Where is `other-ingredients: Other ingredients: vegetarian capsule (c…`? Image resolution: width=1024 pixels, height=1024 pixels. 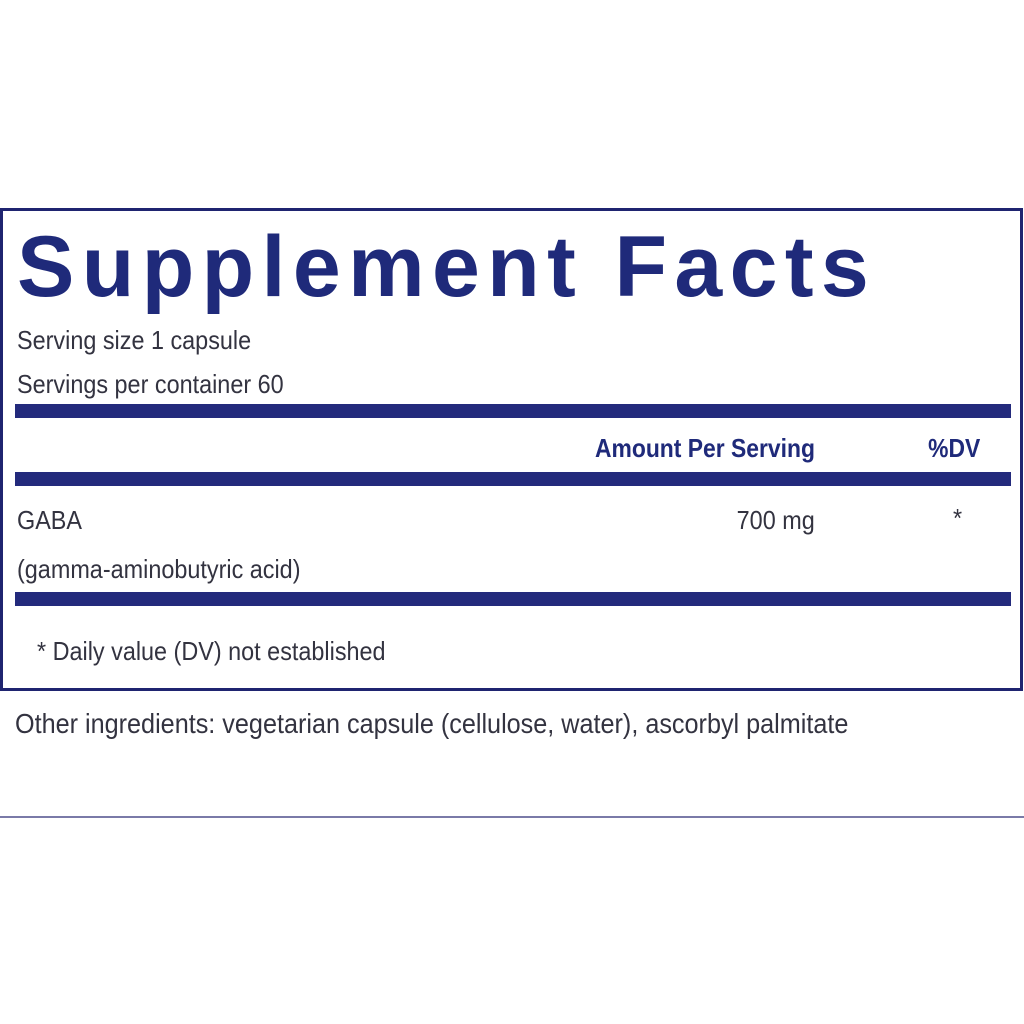 other-ingredients: Other ingredients: vegetarian capsule (c… is located at coordinates (432, 723).